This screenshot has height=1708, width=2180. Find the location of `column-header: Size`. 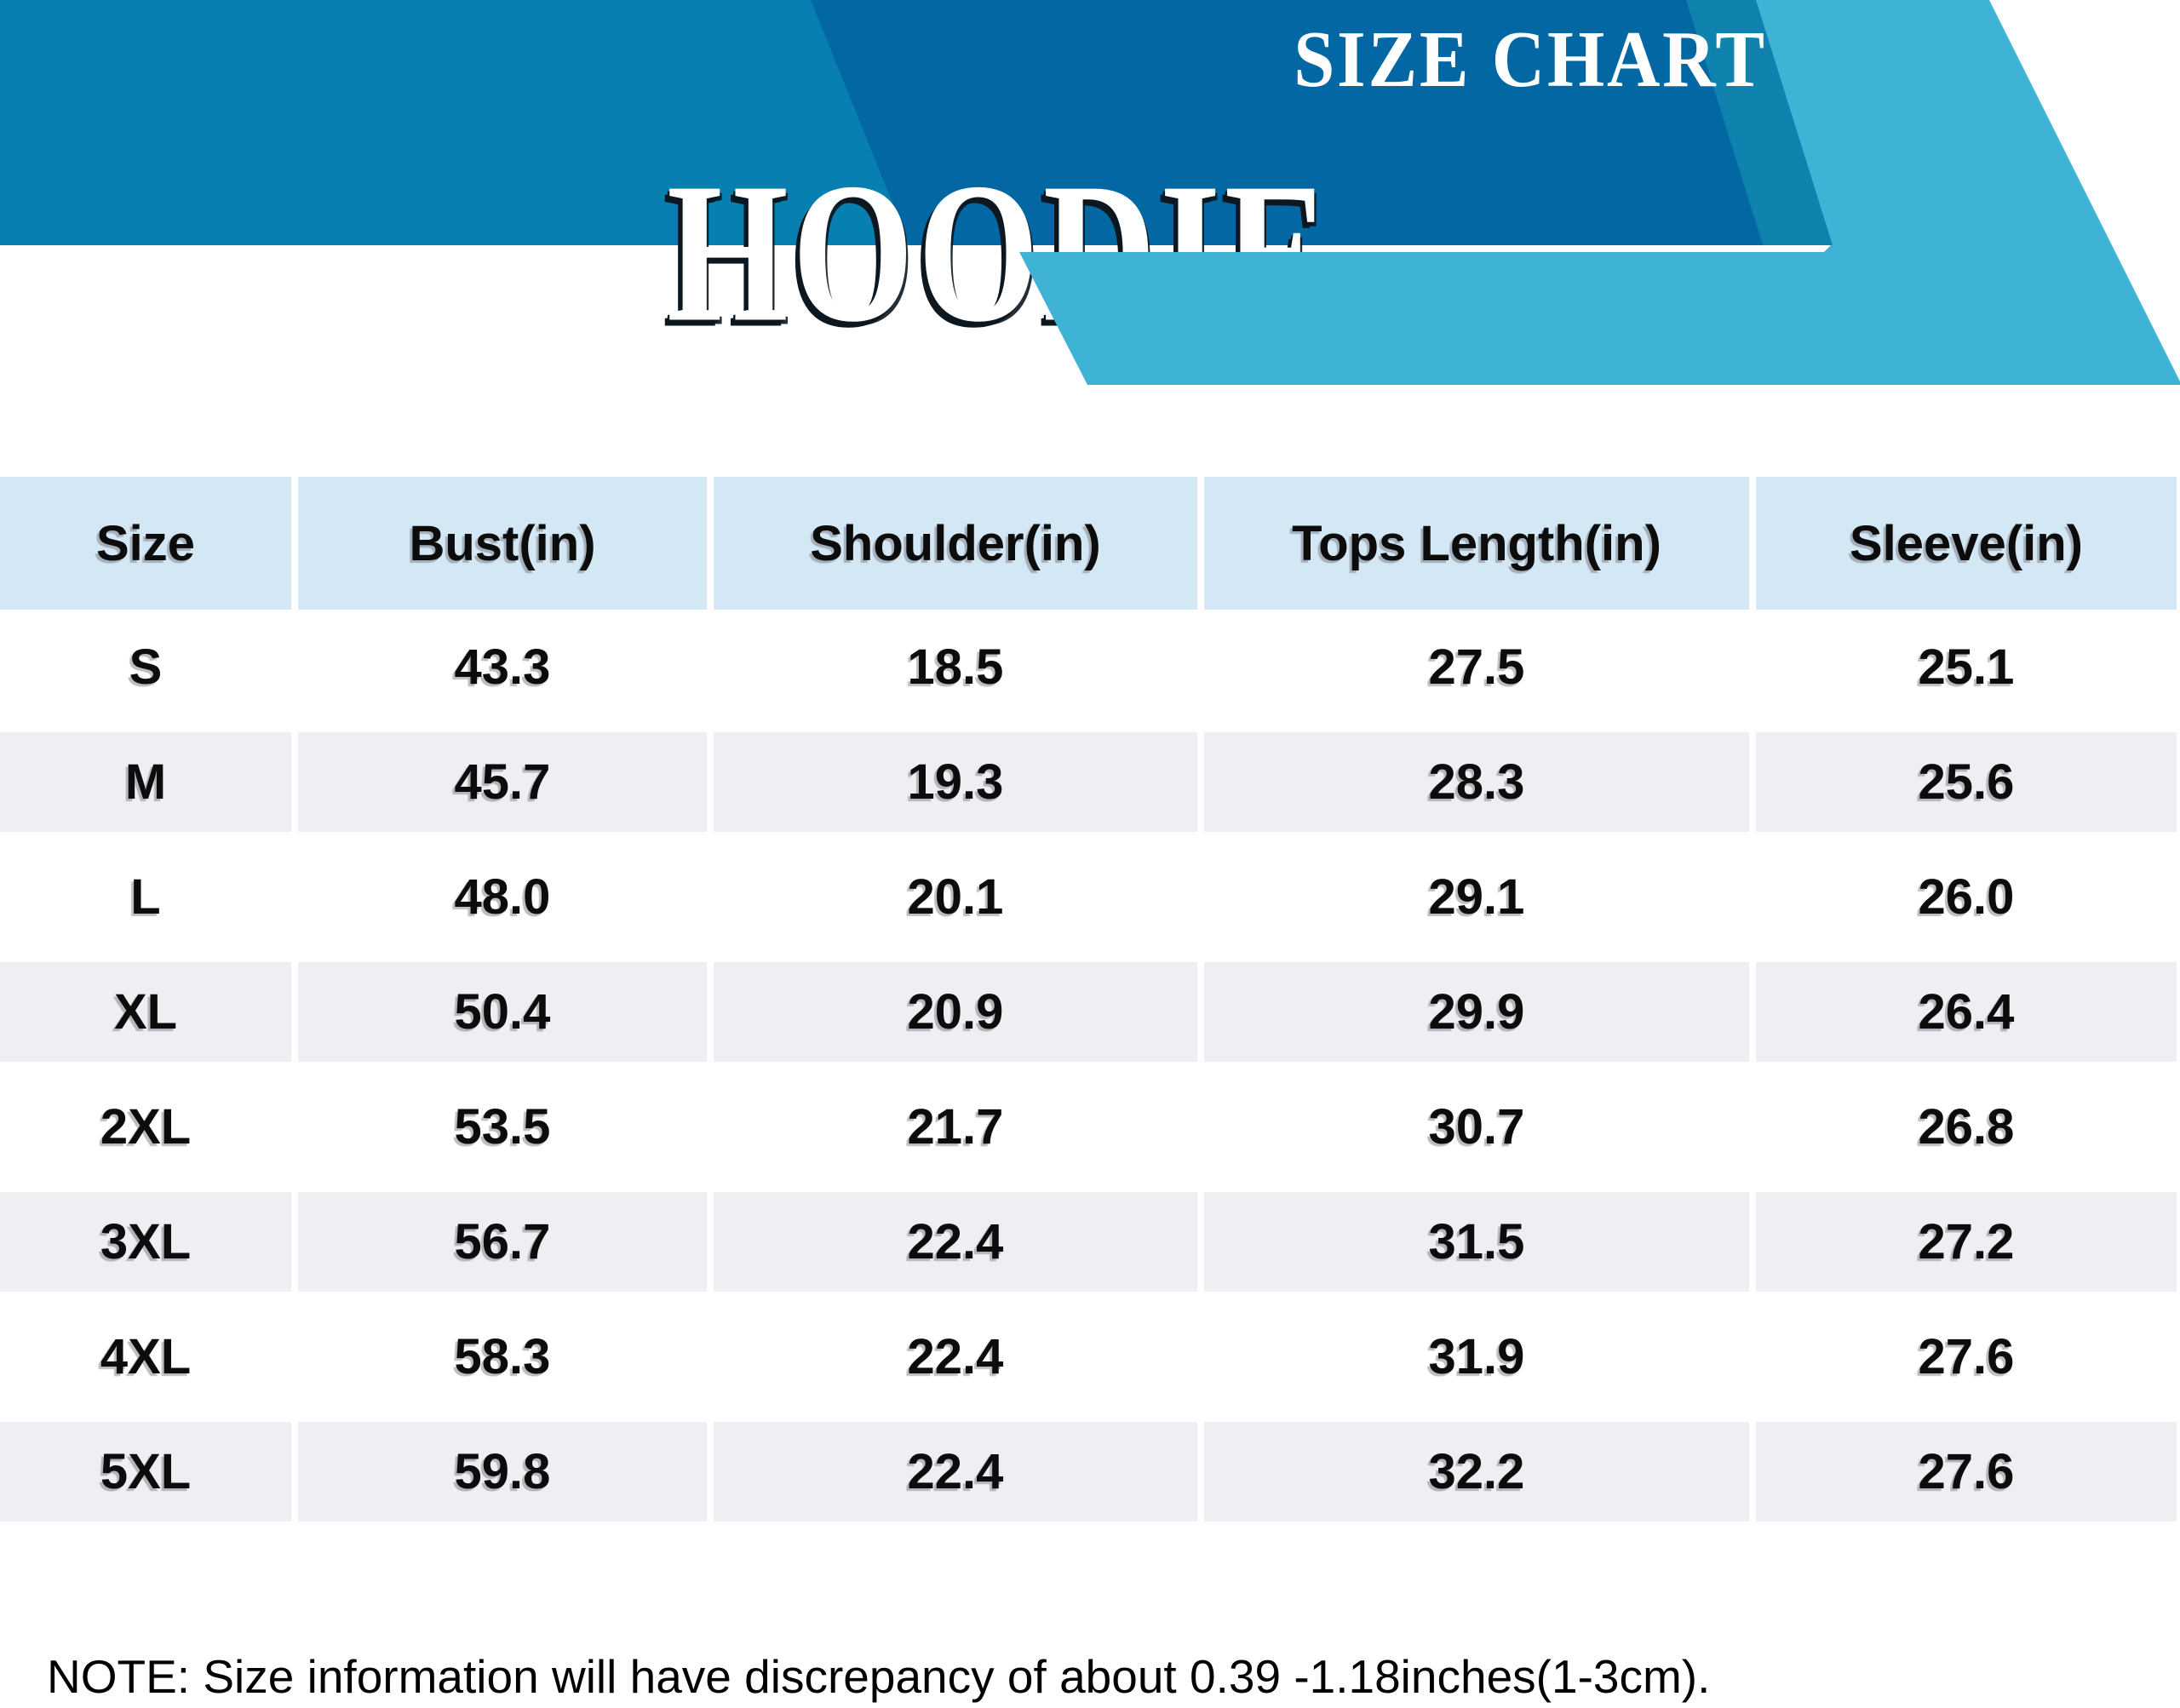

column-header: Size is located at coordinates (145, 544).